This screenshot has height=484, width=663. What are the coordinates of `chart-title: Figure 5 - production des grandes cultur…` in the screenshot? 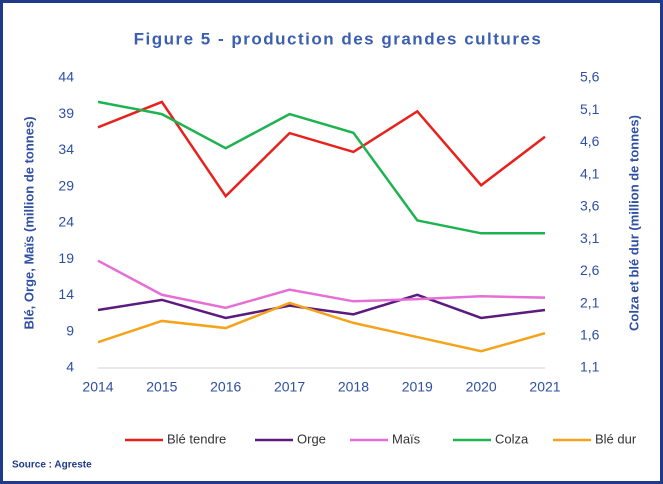 It's located at (338, 38).